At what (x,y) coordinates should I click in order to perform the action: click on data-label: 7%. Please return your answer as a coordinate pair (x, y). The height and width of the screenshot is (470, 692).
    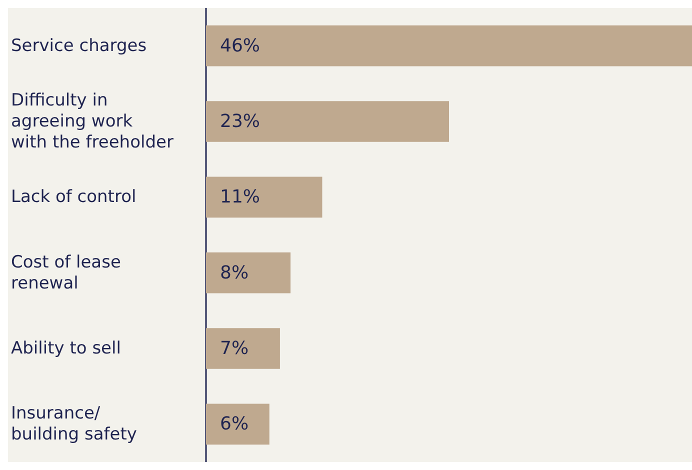
    Looking at the image, I should click on (234, 348).